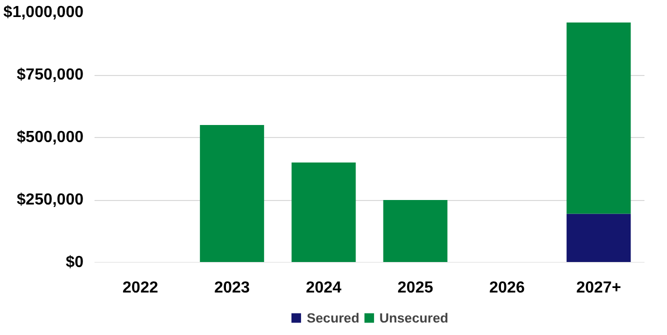 The height and width of the screenshot is (335, 667). Describe the element at coordinates (50, 200) in the screenshot. I see `y-tick-label: $250,000` at that location.